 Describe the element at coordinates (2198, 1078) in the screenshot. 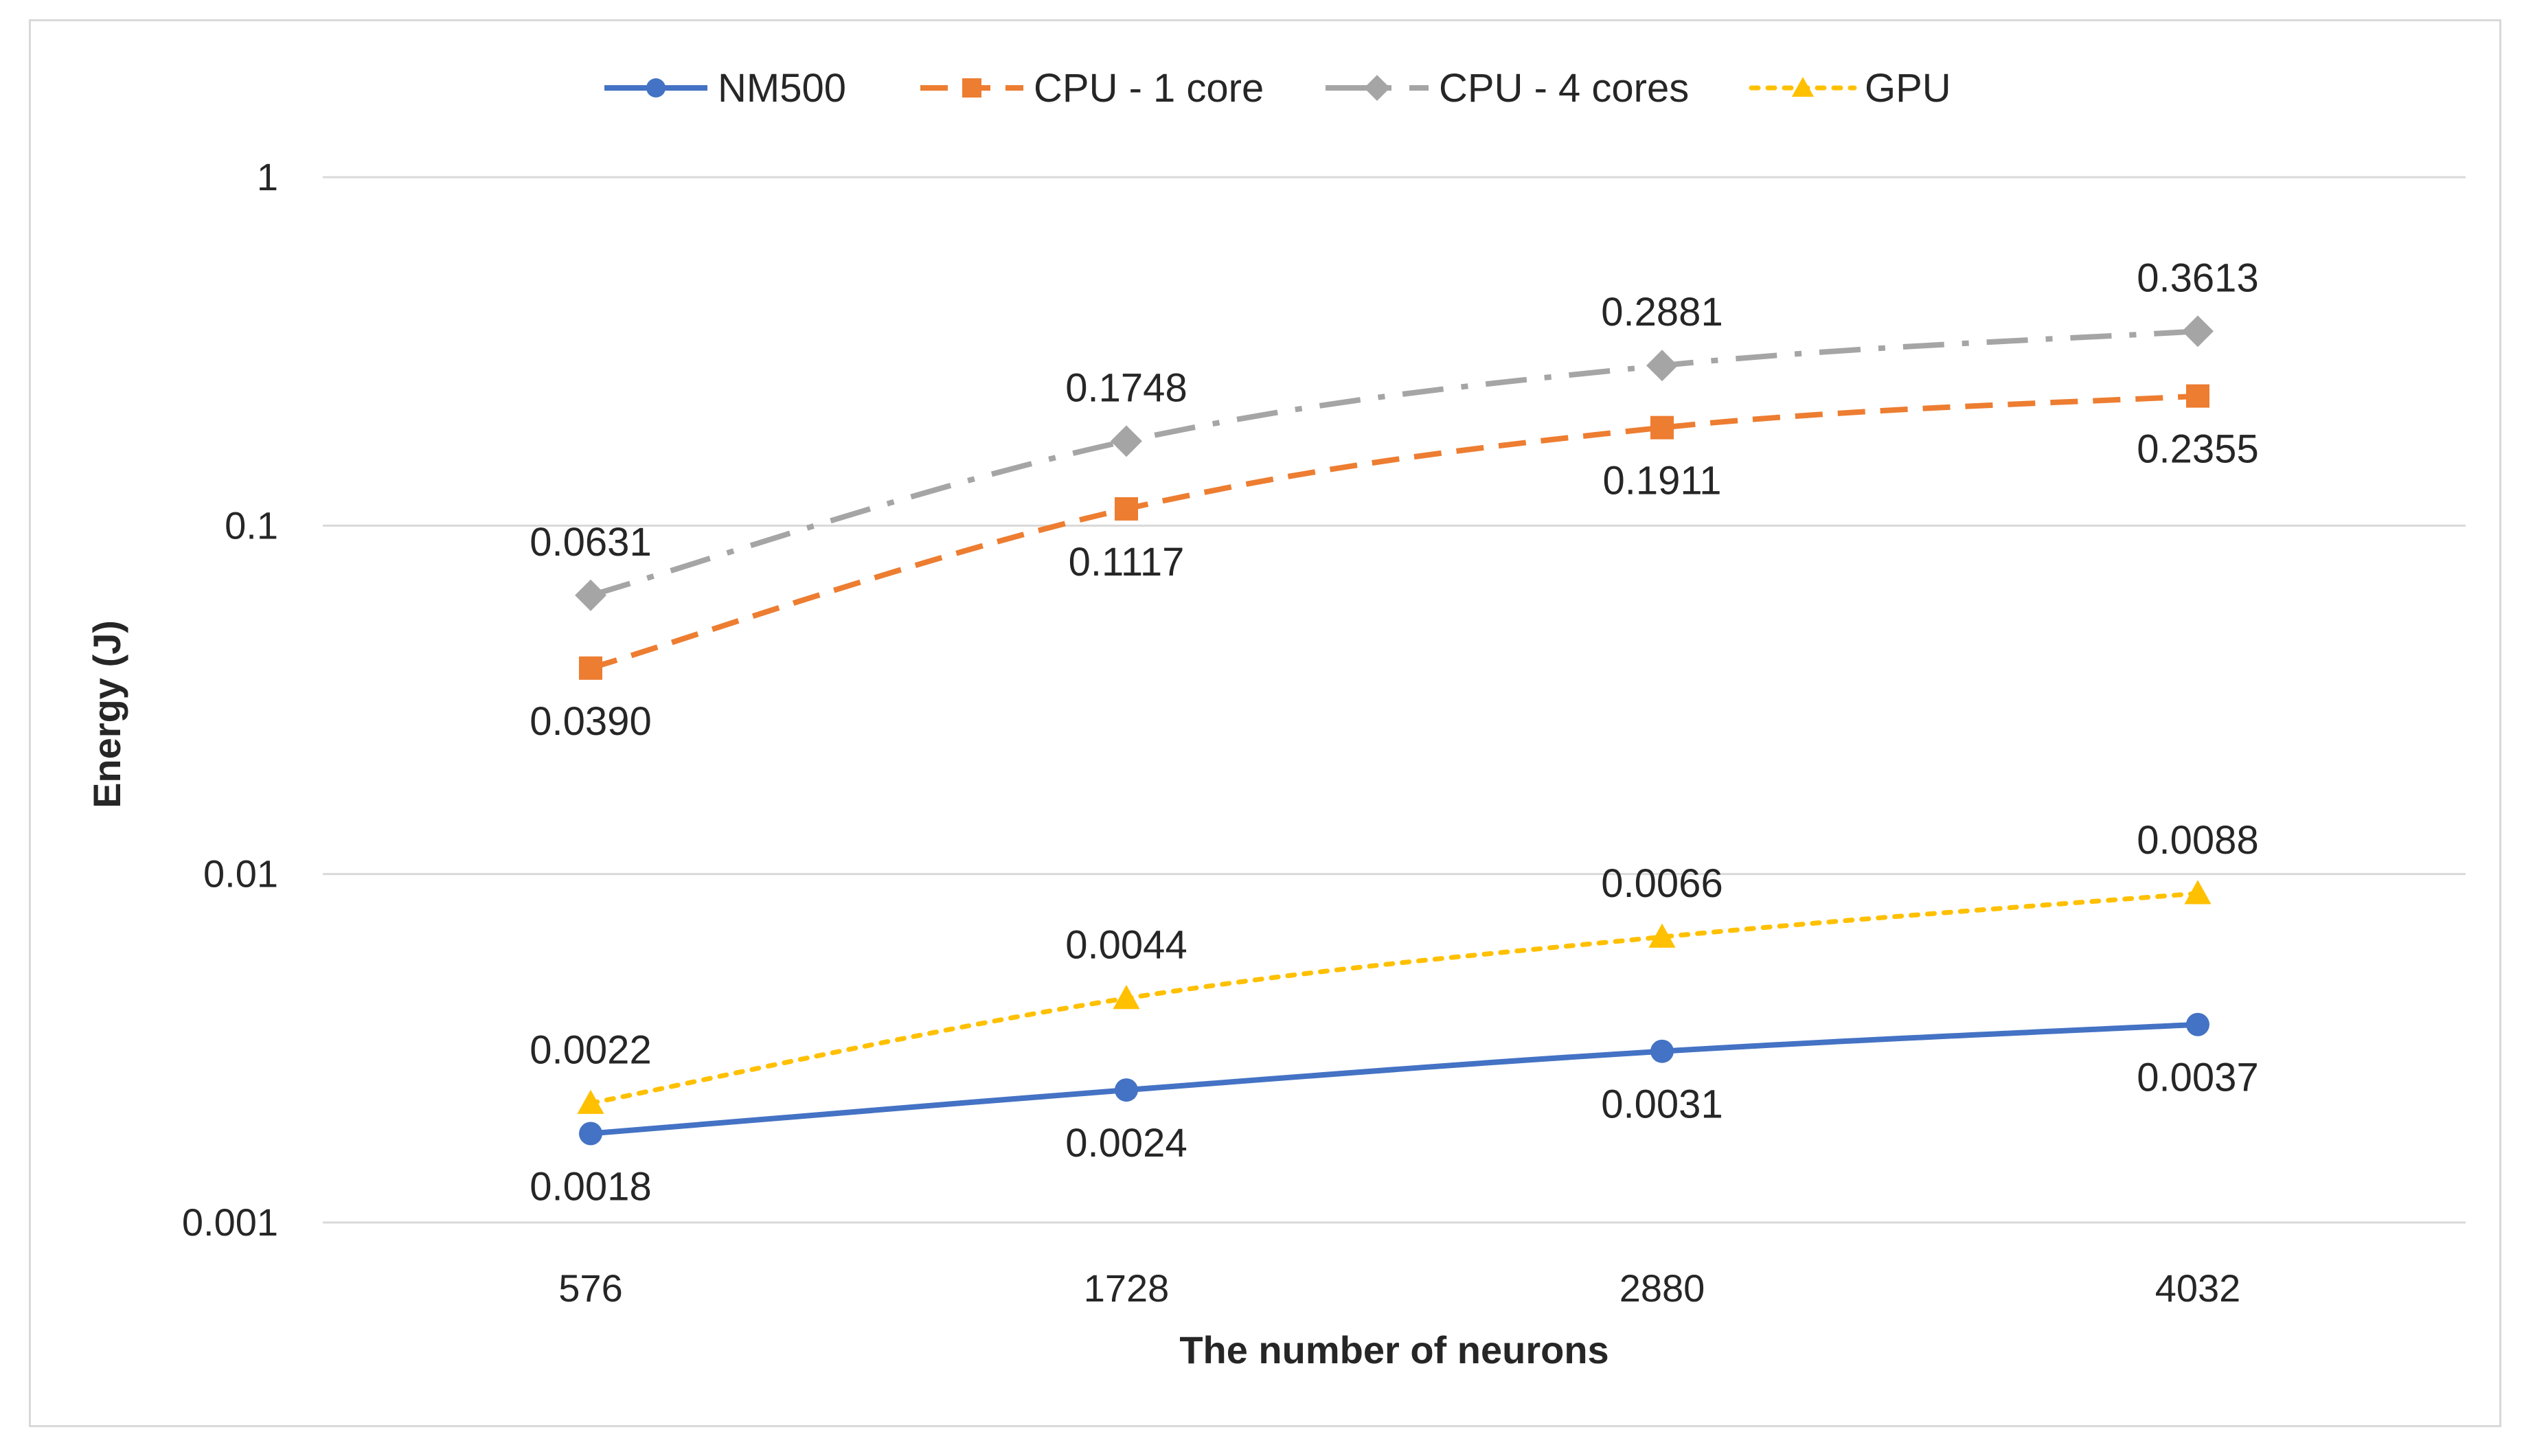

I see `data-label: 0.0037` at that location.